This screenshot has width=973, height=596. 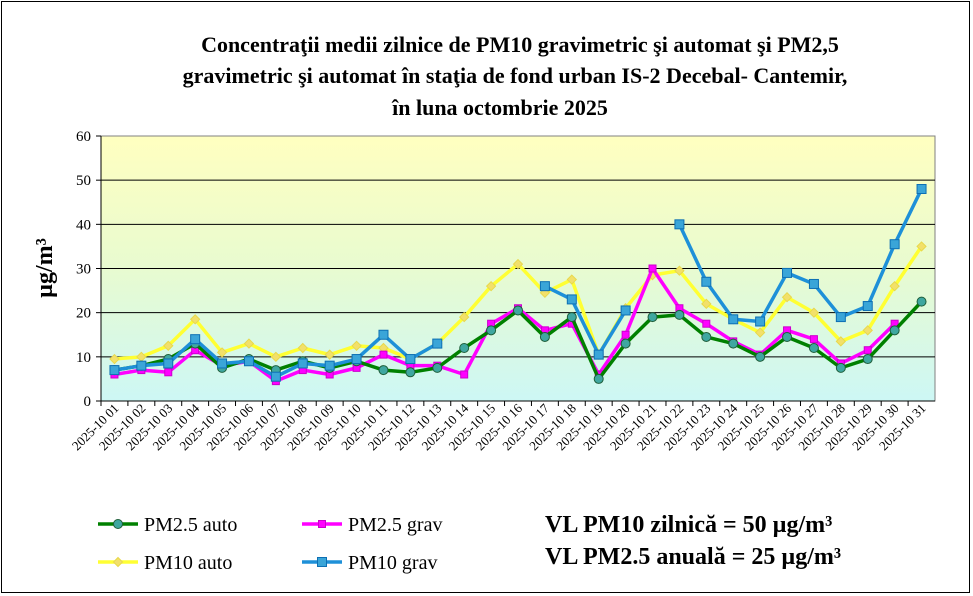 I want to click on legend-pm10-auto-point, so click(x=118, y=562).